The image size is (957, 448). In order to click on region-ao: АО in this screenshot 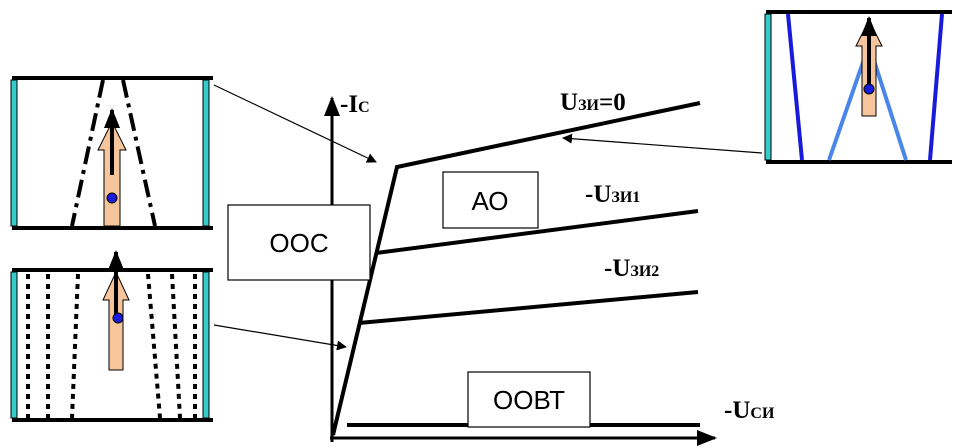, I will do `click(490, 201)`.